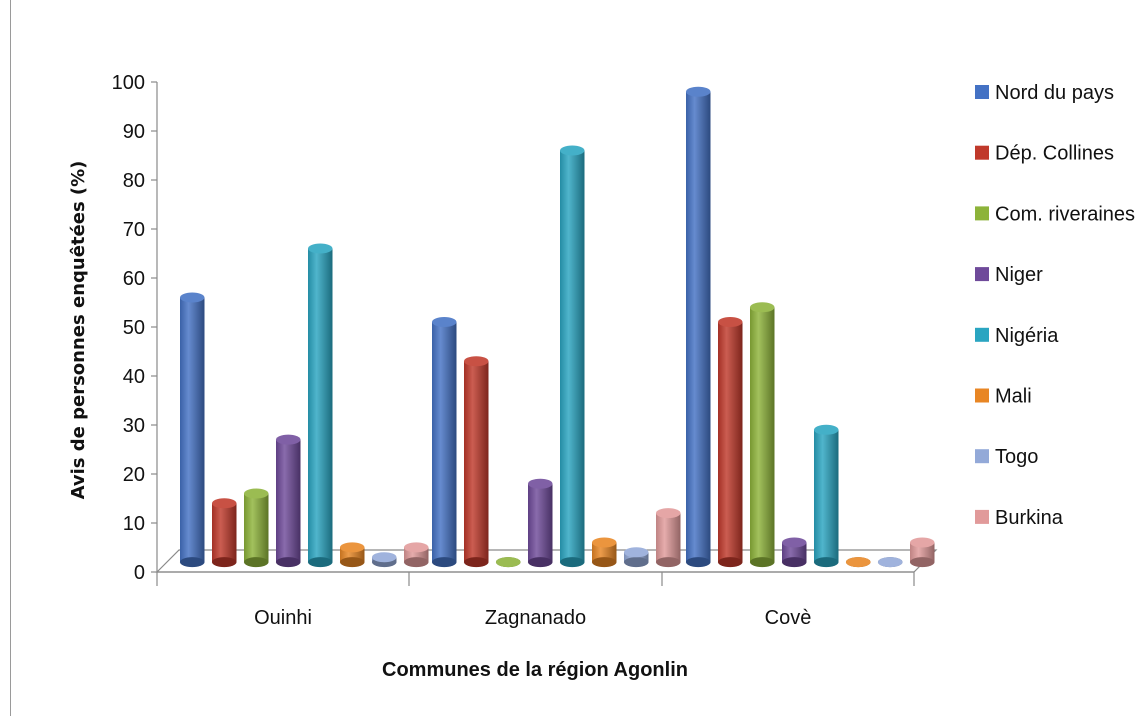 The width and height of the screenshot is (1147, 722). Describe the element at coordinates (10, 358) in the screenshot. I see `image-frame-line` at that location.